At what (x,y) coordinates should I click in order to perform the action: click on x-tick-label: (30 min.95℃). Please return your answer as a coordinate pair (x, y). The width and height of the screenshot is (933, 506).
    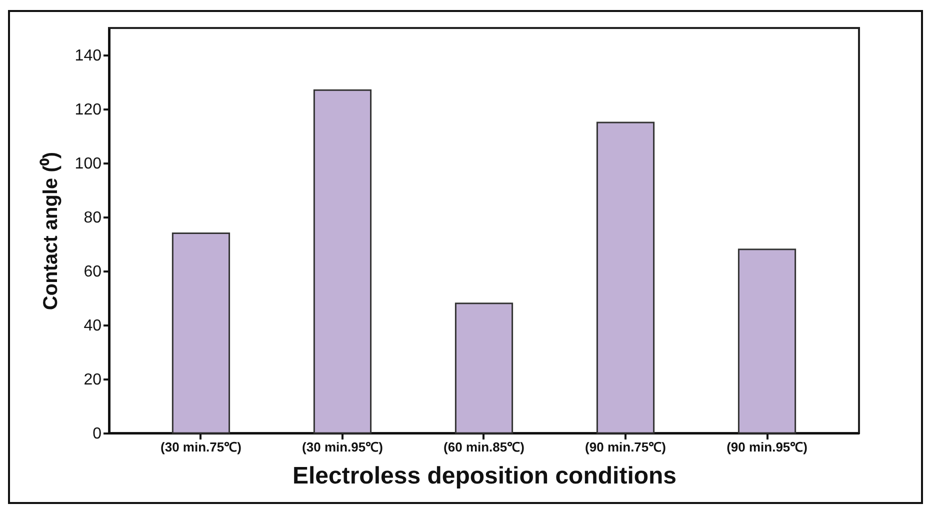
    Looking at the image, I should click on (342, 447).